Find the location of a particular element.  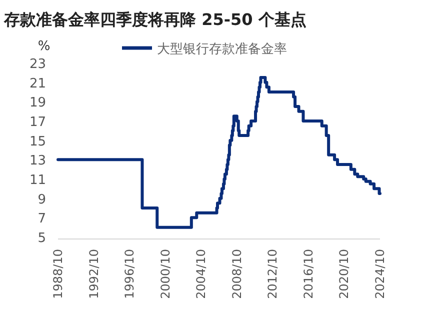

x-tick-label: 1992/10 is located at coordinates (93, 274).